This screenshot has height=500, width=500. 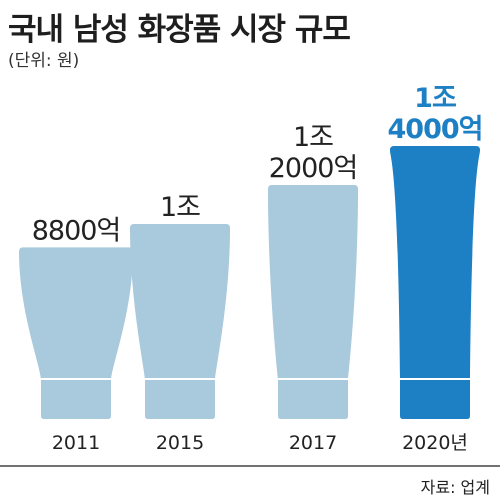 What do you see at coordinates (455, 487) in the screenshot?
I see `source-label: 자료: 업계` at bounding box center [455, 487].